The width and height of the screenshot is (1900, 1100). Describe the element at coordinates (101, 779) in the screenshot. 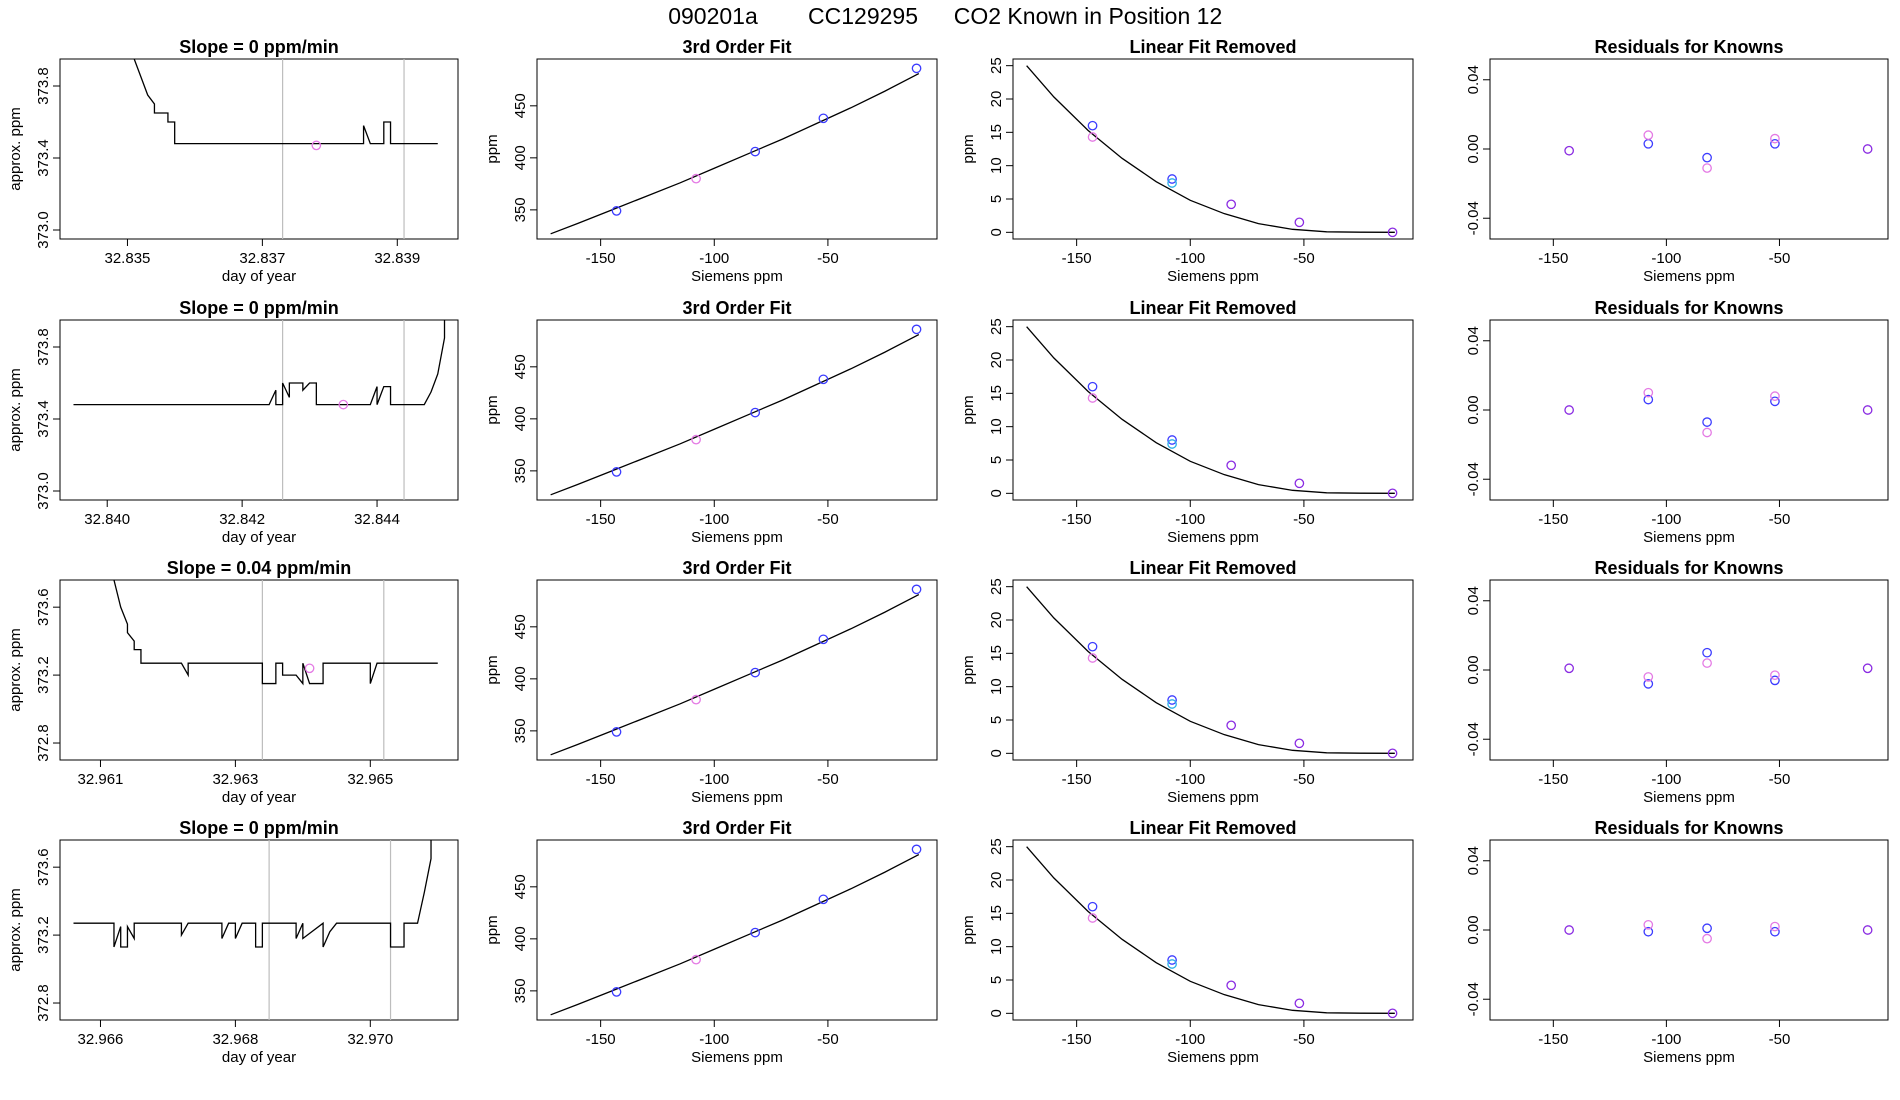

I see `x-tick-label: 32.961` at that location.